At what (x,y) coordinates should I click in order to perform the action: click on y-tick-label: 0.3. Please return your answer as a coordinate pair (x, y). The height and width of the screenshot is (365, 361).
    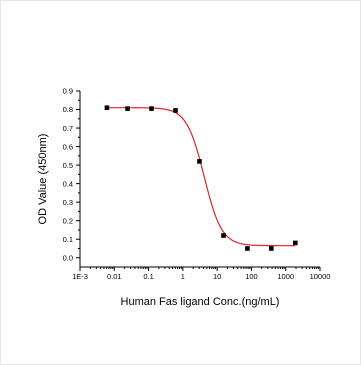
    Looking at the image, I should click on (68, 202).